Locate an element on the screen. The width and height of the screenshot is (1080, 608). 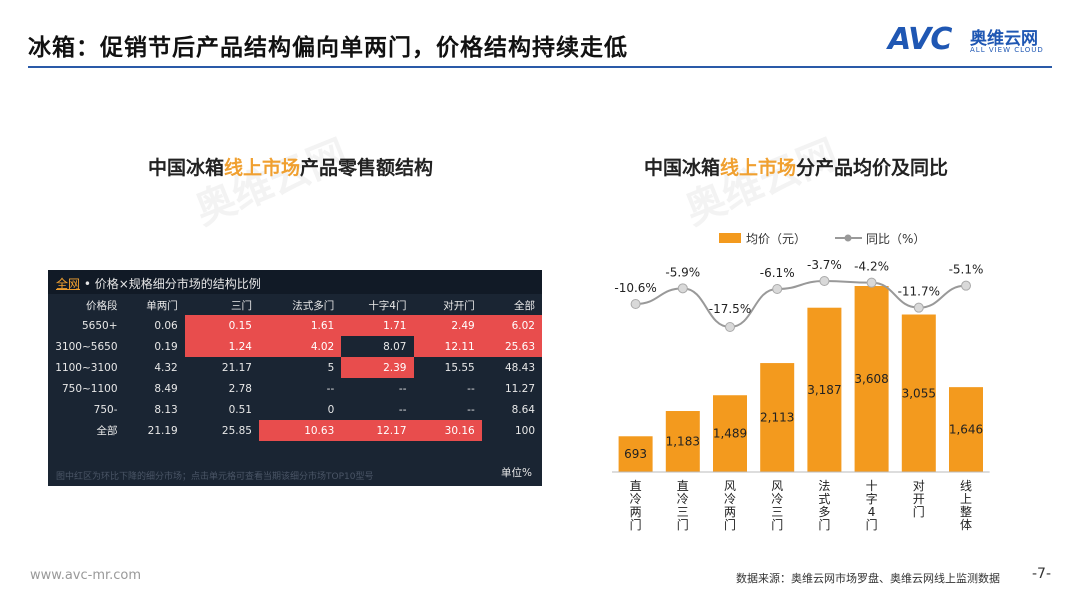
table-cell: 1.61 is located at coordinates (300, 325).